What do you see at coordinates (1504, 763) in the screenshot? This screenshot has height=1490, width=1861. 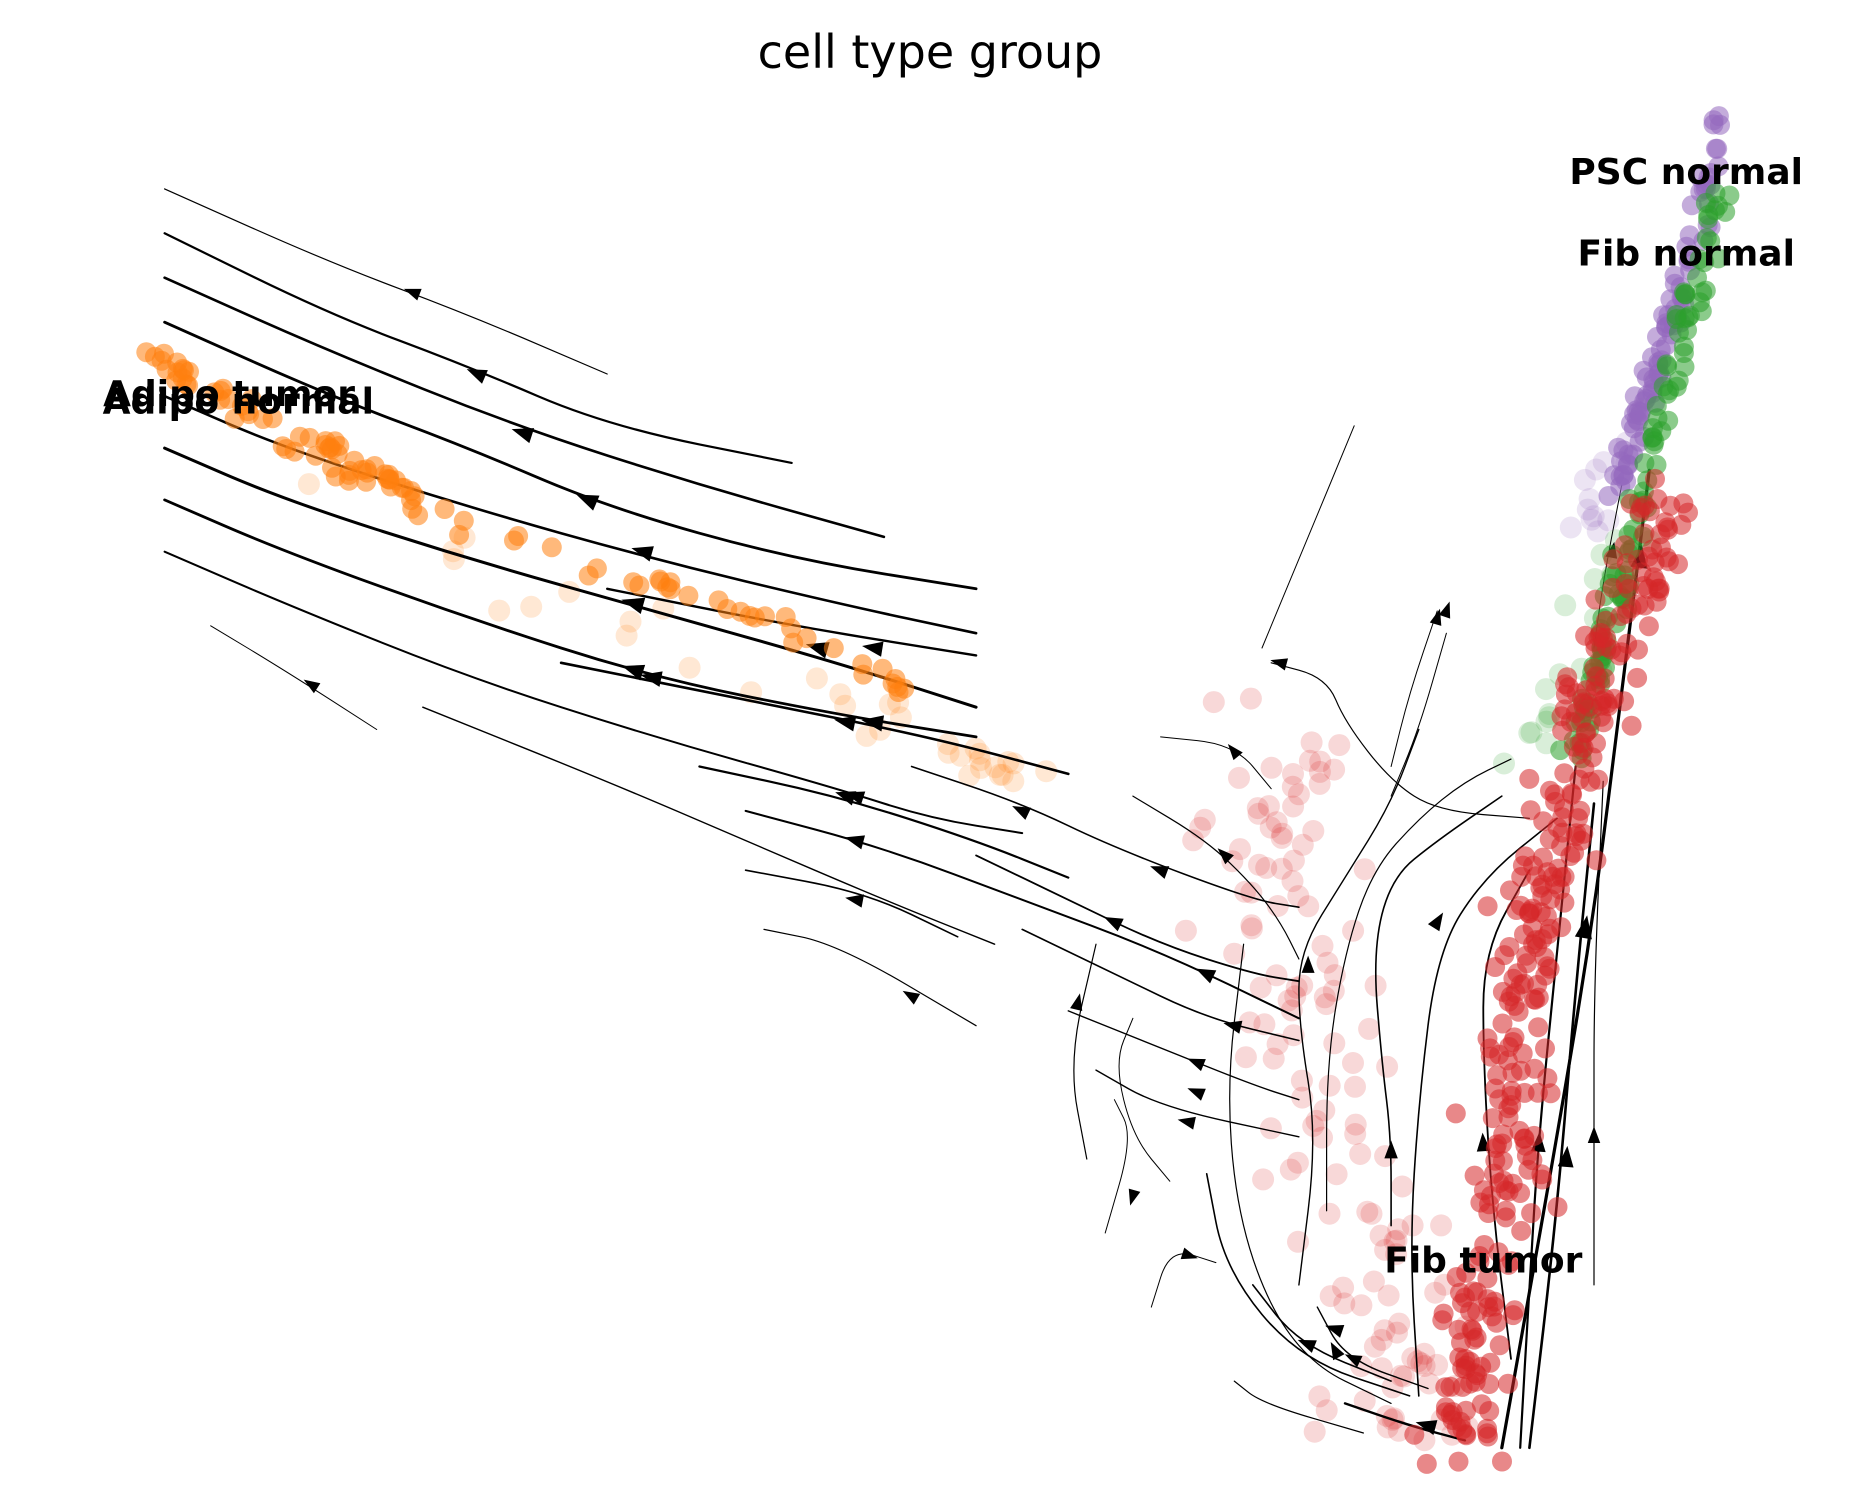 I see `fib-normal-faint-point` at bounding box center [1504, 763].